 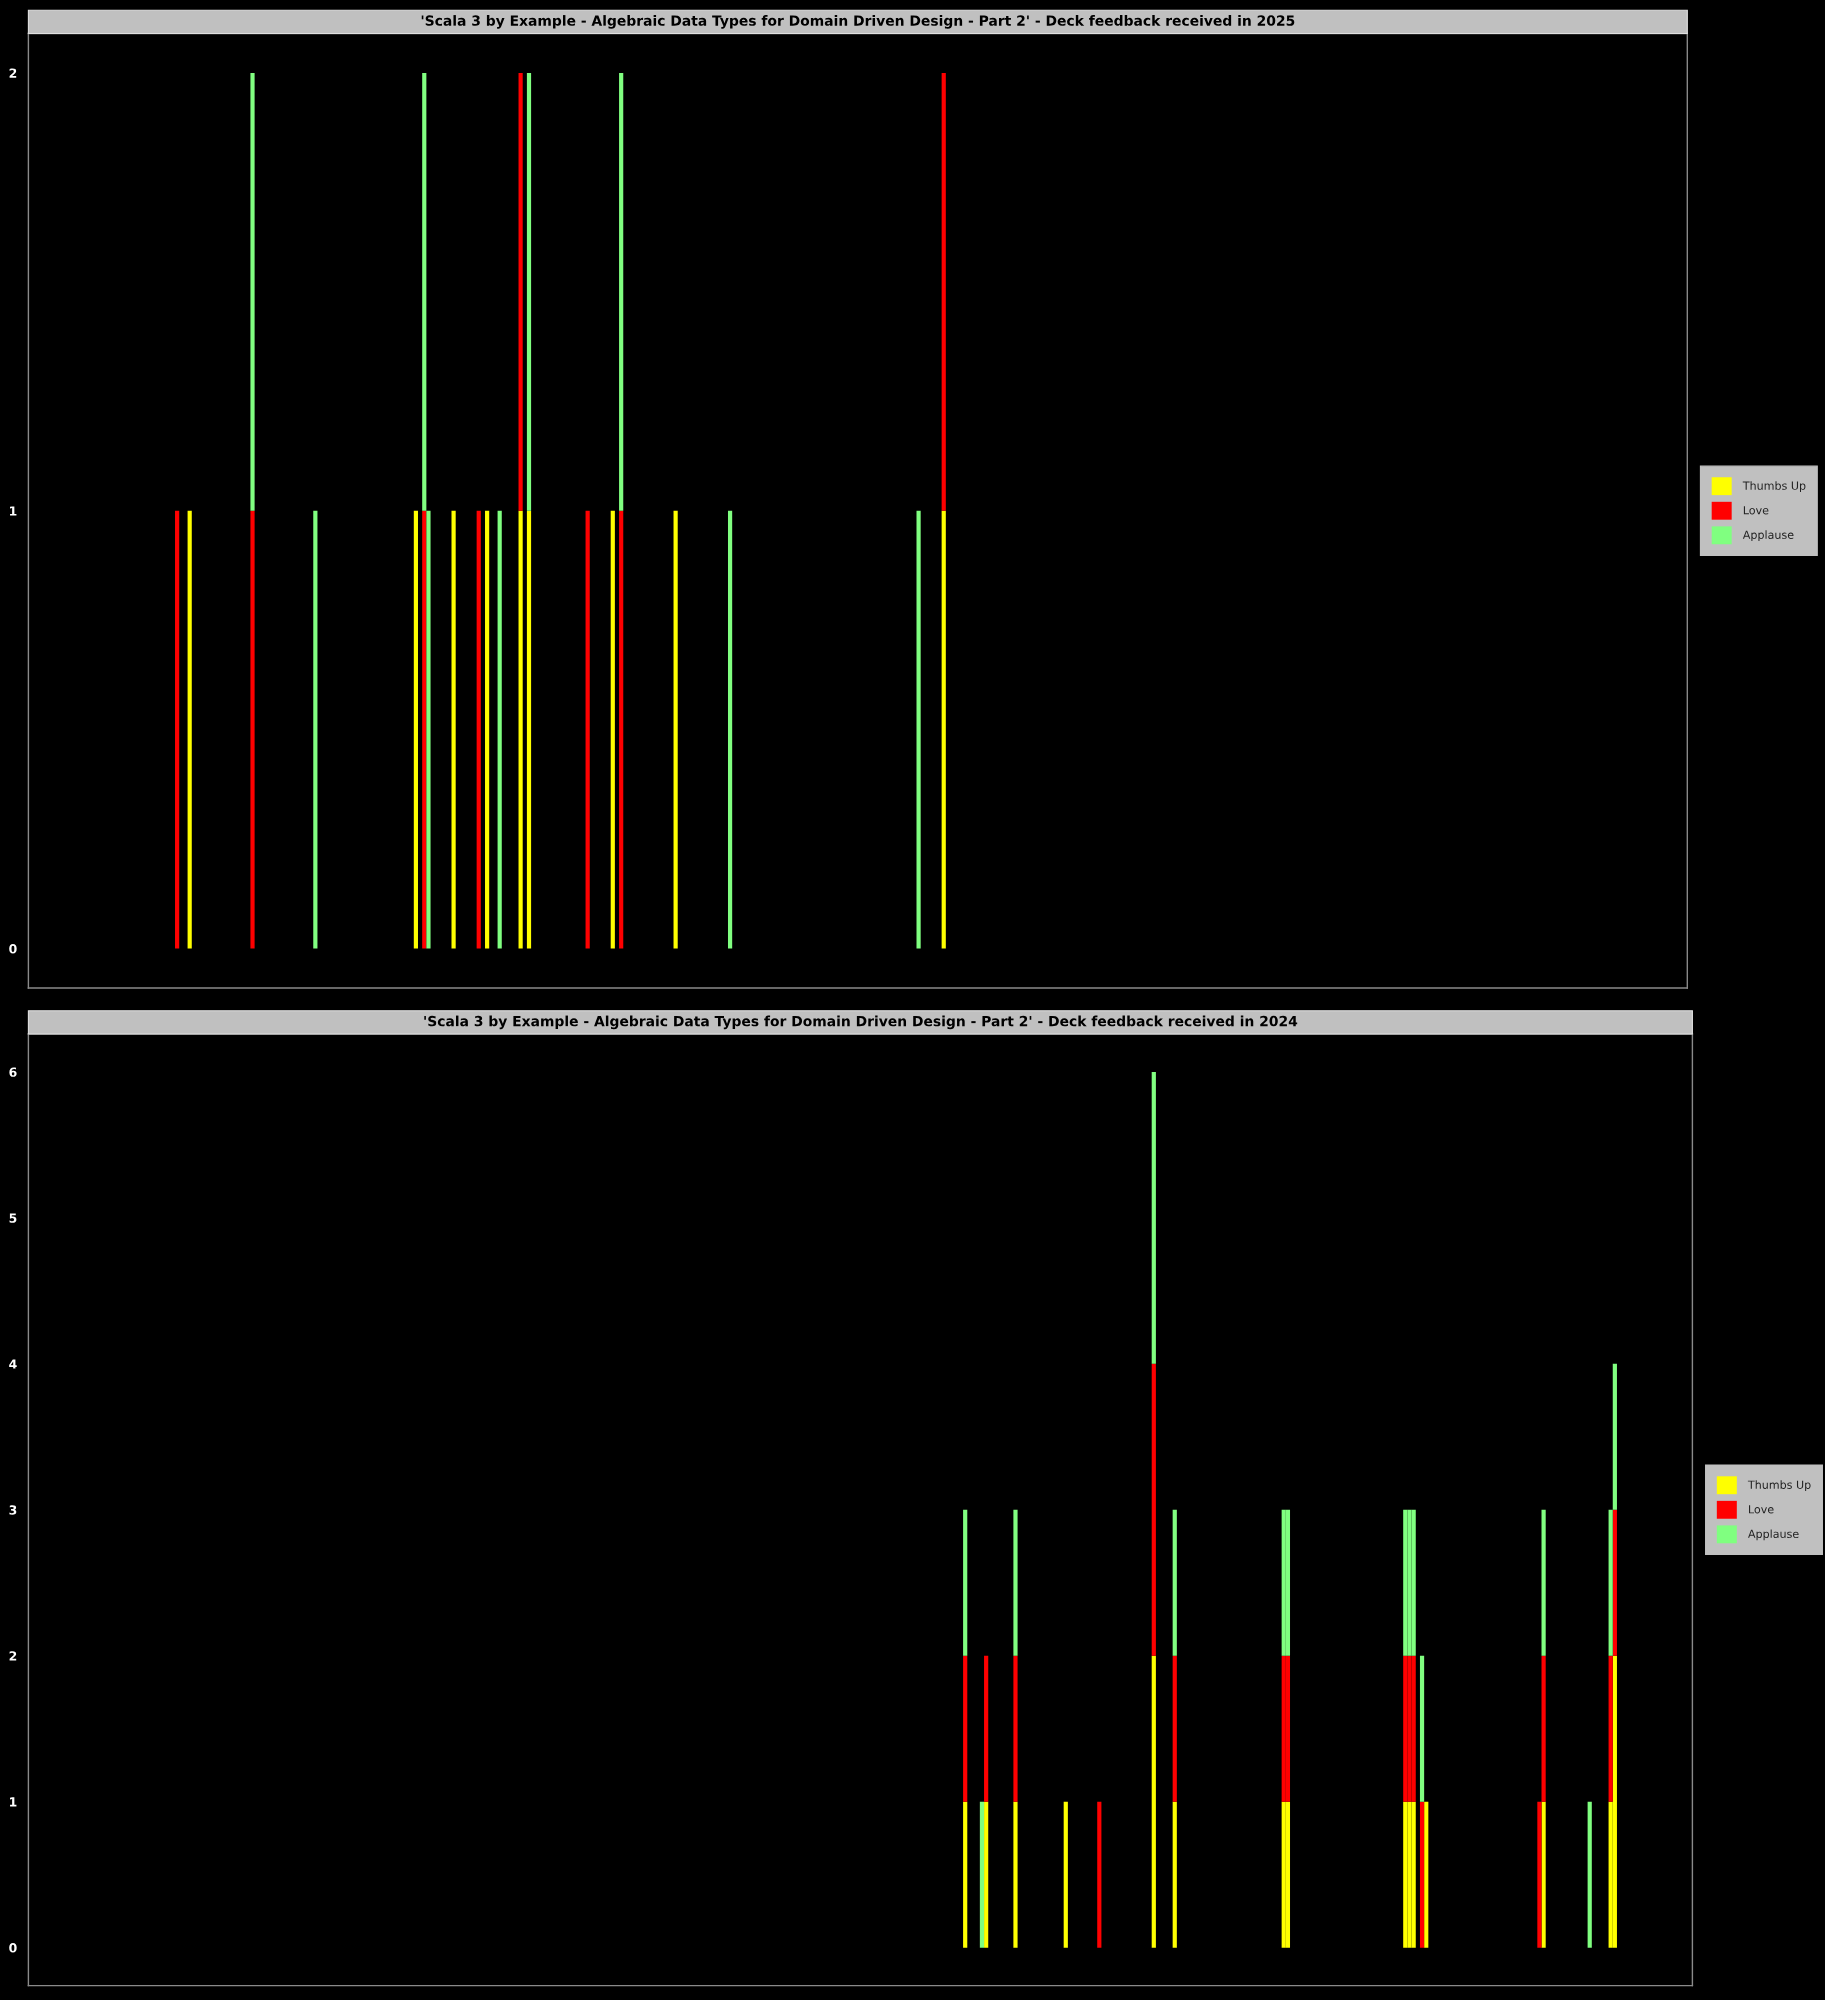 I want to click on chart-title: 'Scala 3 by Example - Algebraic Data Types for Domain Driven Design - Part 2' - Deck feedback received in 2025, so click(x=858, y=22).